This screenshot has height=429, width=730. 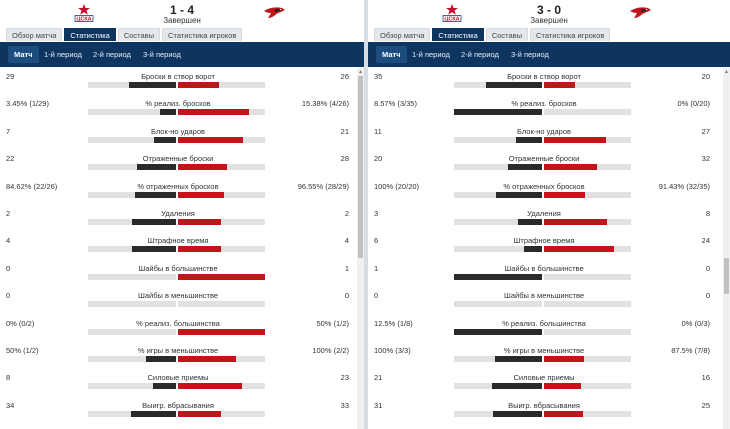 I want to click on away-value: 33, so click(x=344, y=405).